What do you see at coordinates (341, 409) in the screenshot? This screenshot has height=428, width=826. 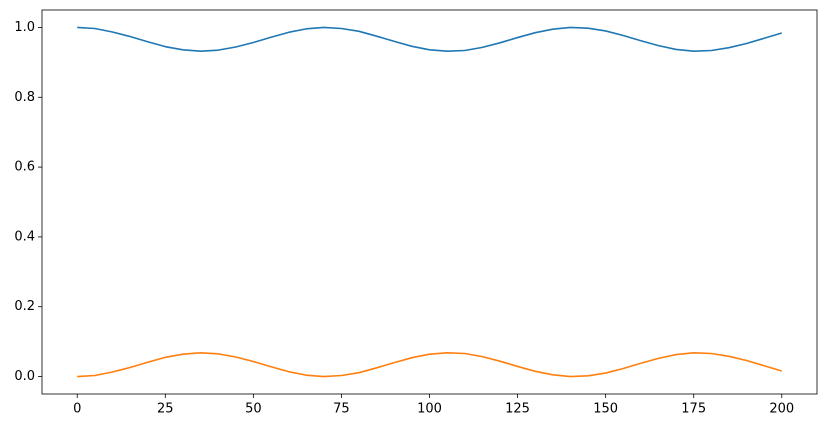 I see `x-tick-label: 75` at bounding box center [341, 409].